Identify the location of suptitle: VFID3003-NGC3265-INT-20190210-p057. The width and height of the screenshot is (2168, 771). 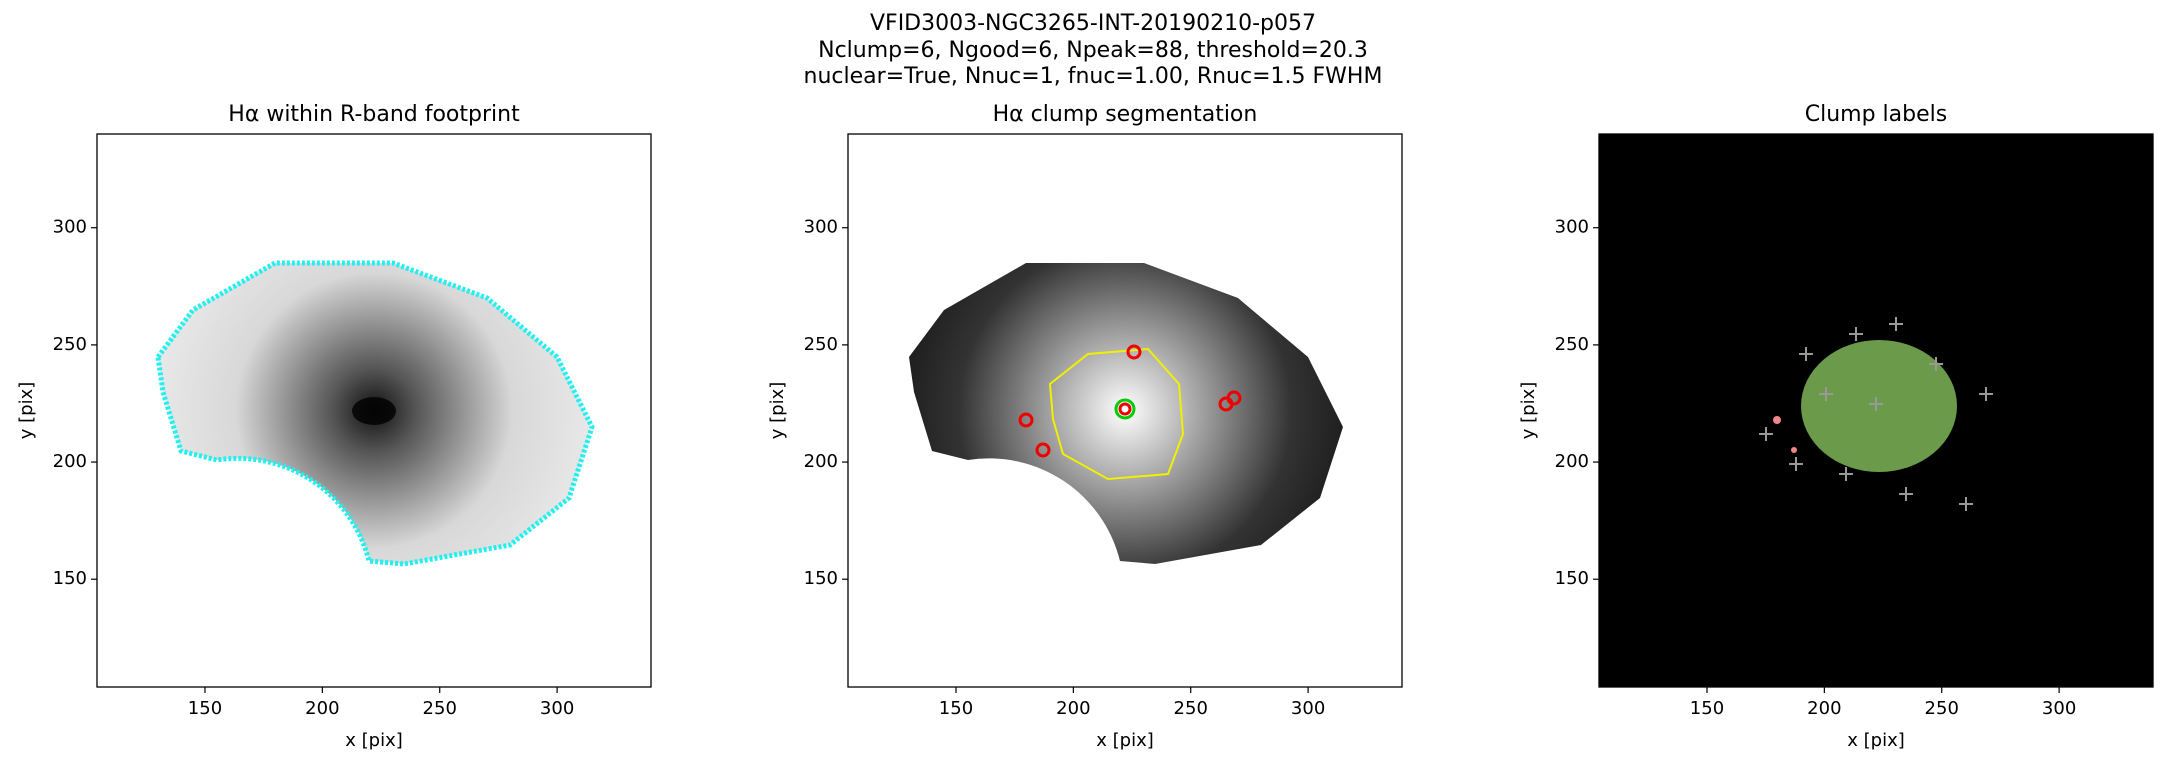
(1093, 23).